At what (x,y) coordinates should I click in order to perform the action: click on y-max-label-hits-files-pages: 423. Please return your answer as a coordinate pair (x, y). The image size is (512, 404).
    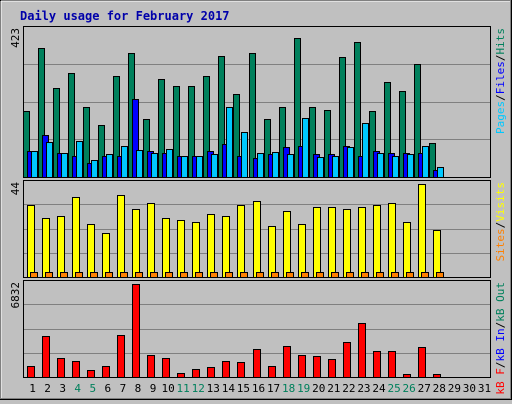
    Looking at the image, I should click on (15, 38).